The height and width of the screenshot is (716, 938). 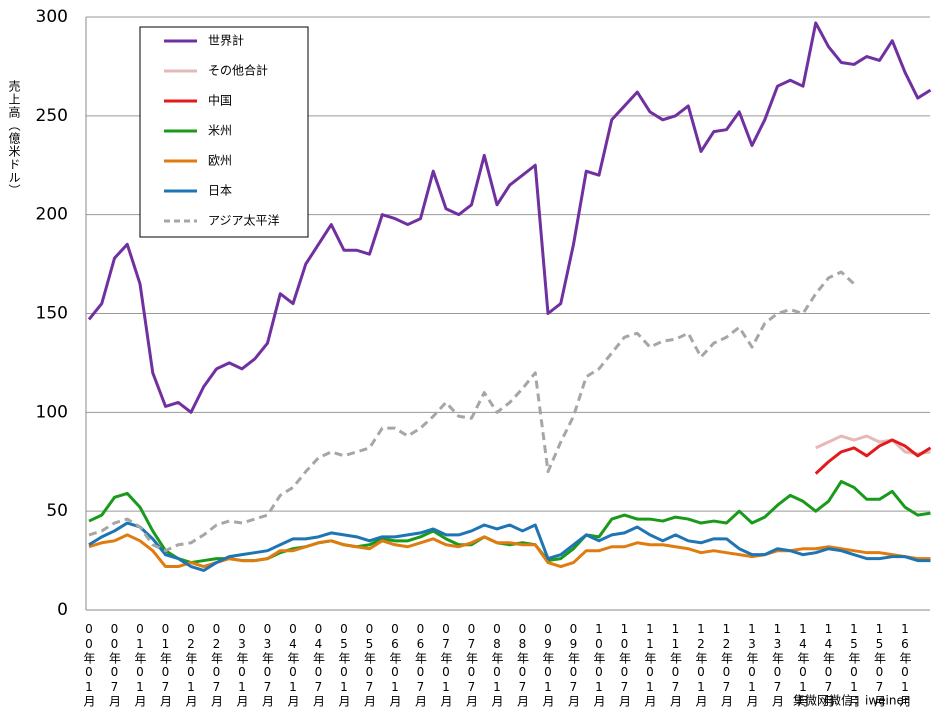 I want to click on watermark: 集微网微信：iweiner, so click(x=851, y=700).